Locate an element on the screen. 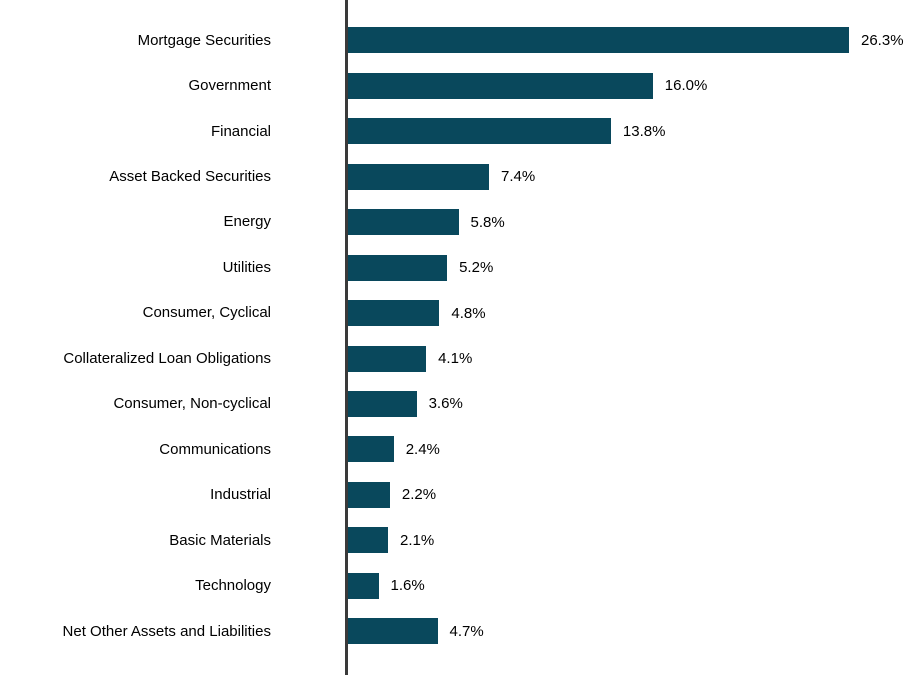 The width and height of the screenshot is (910, 675). category-label: Consumer, Cyclical is located at coordinates (206, 313).